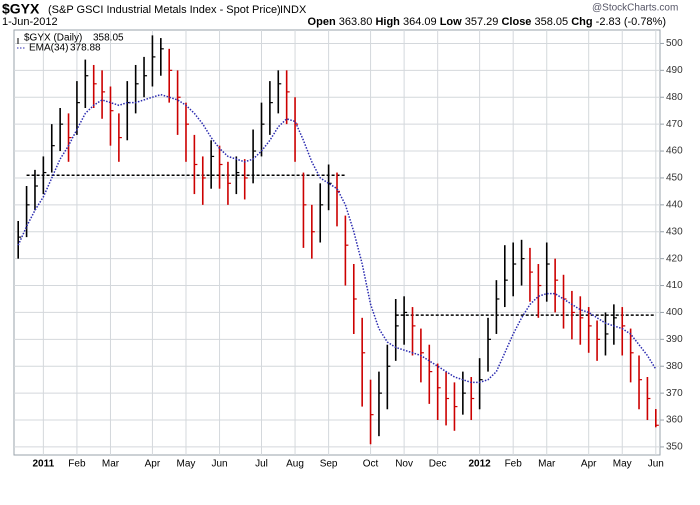  What do you see at coordinates (674, 258) in the screenshot?
I see `y-tick-label: 420` at bounding box center [674, 258].